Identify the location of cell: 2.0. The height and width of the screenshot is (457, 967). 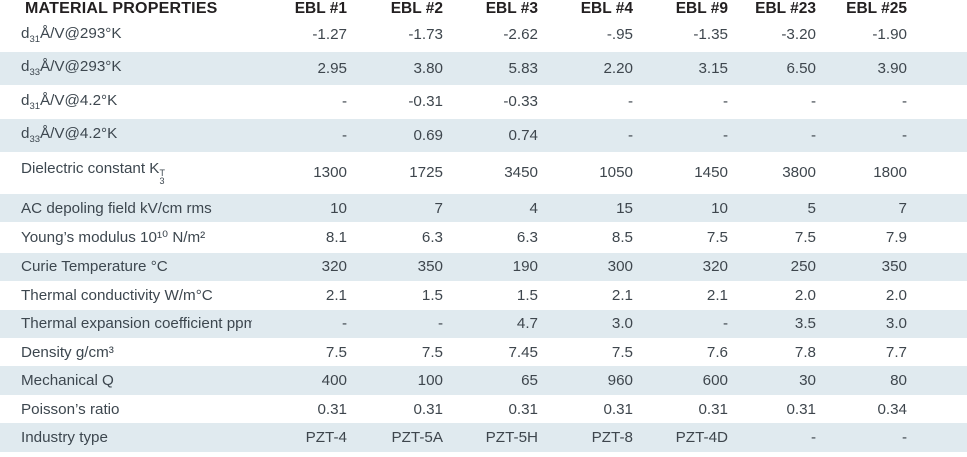
(896, 295).